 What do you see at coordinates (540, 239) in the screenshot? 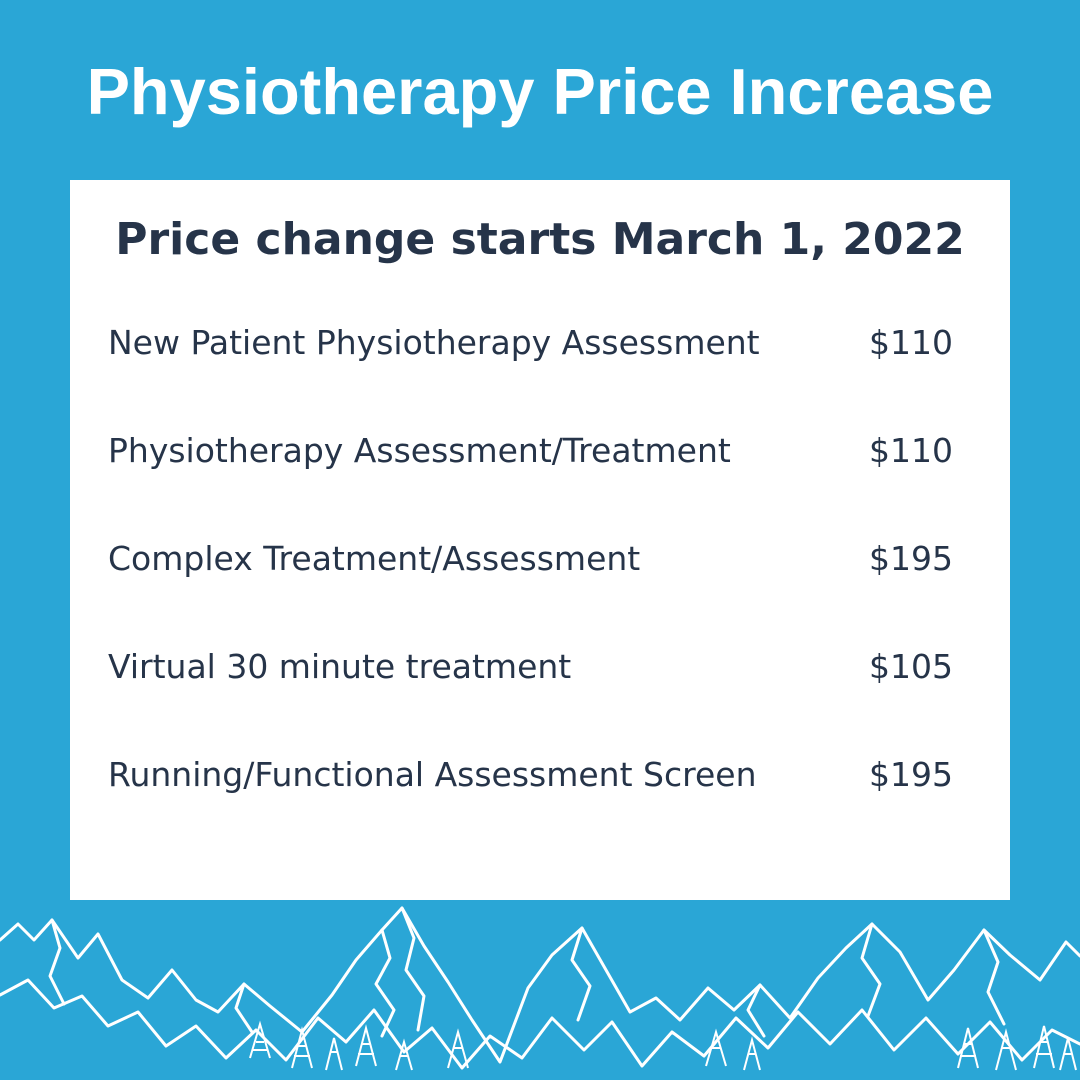
I see `price-change-date: Price change starts March 1, 2022` at bounding box center [540, 239].